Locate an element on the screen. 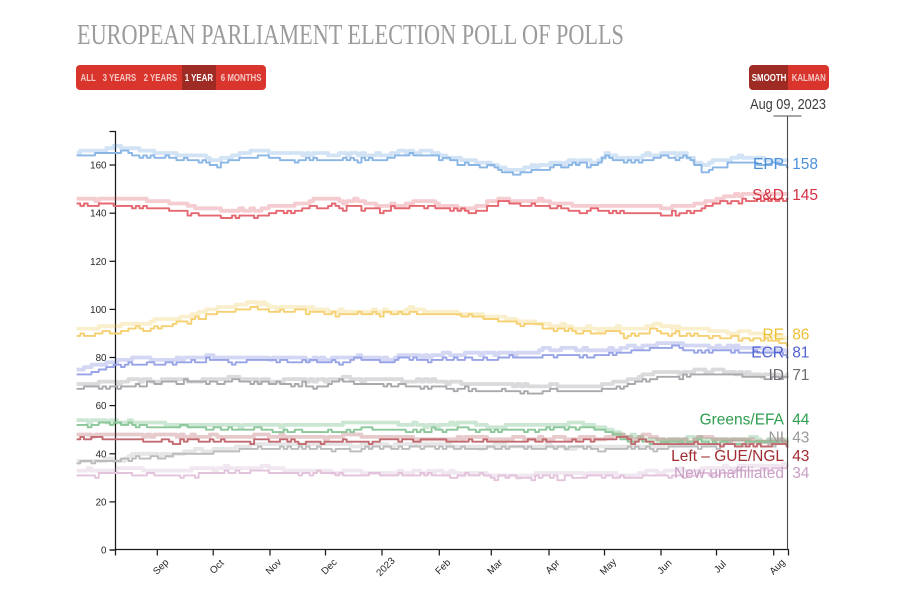  svg-text: 0 is located at coordinates (104, 551).